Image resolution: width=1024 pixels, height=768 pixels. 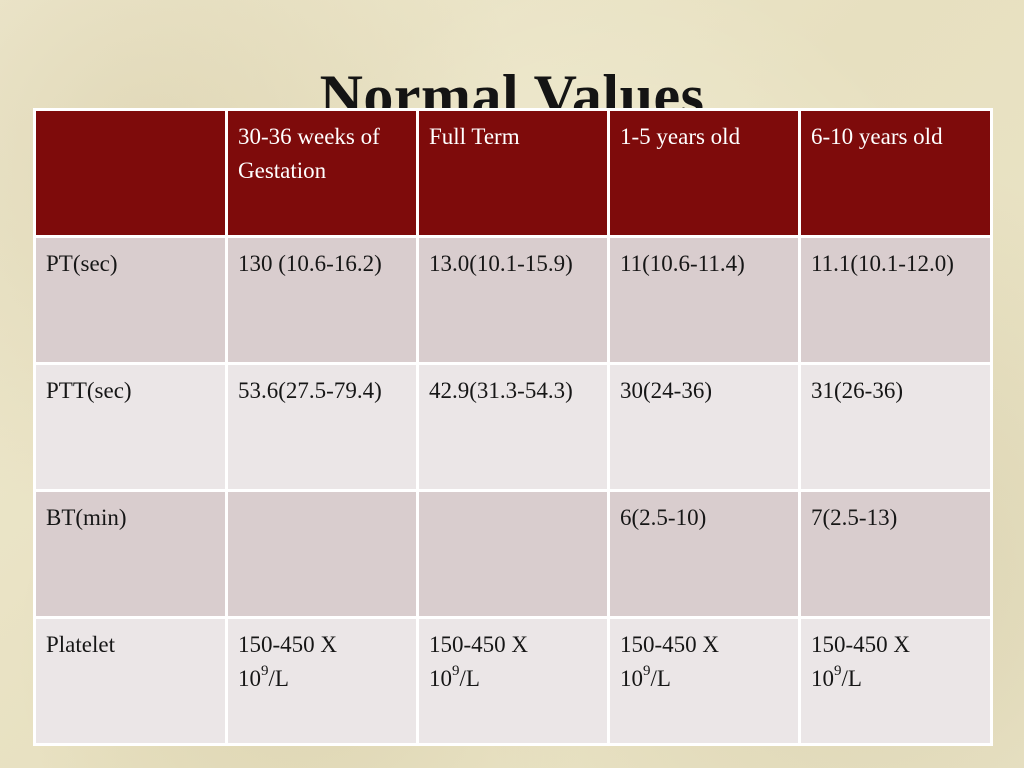 What do you see at coordinates (130, 554) in the screenshot?
I see `row-label-bt: BT(min)` at bounding box center [130, 554].